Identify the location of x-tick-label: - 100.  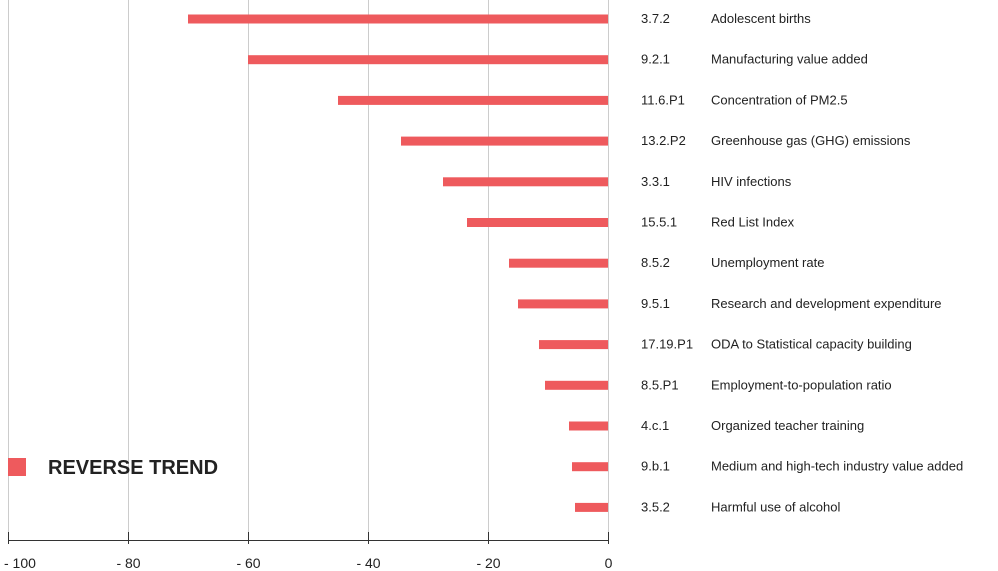
(20, 563).